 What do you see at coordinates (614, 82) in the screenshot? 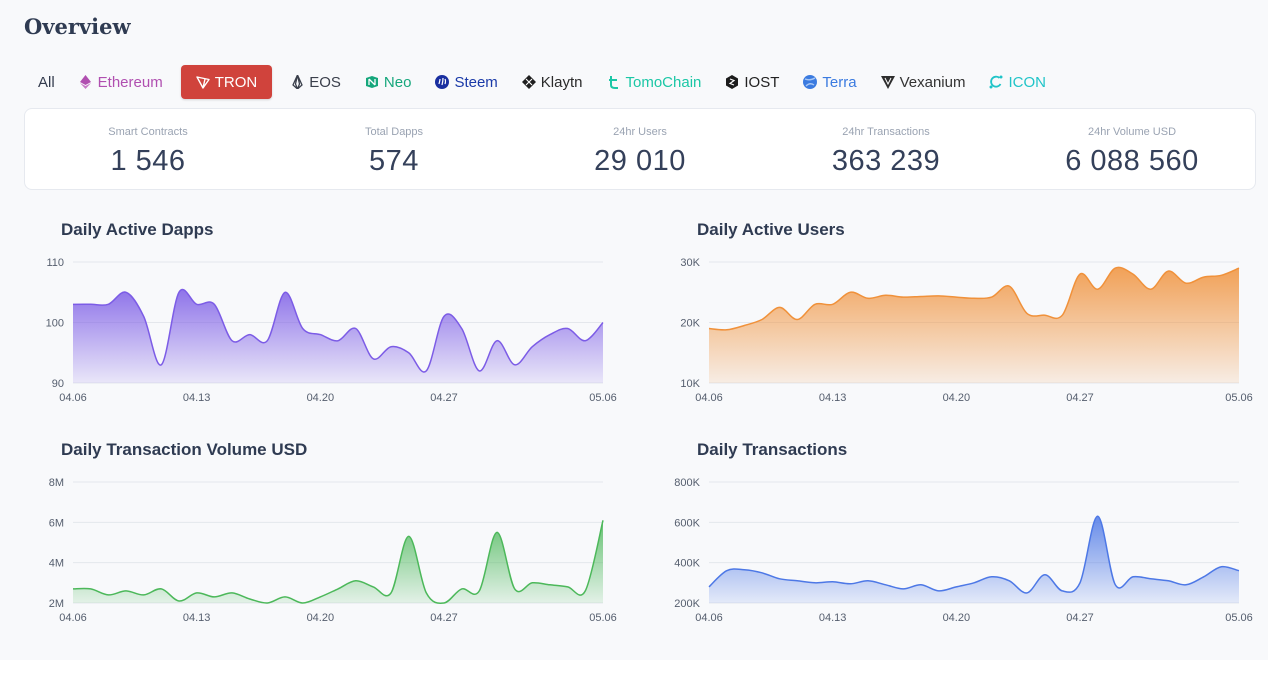
I see `tomochain-icon` at bounding box center [614, 82].